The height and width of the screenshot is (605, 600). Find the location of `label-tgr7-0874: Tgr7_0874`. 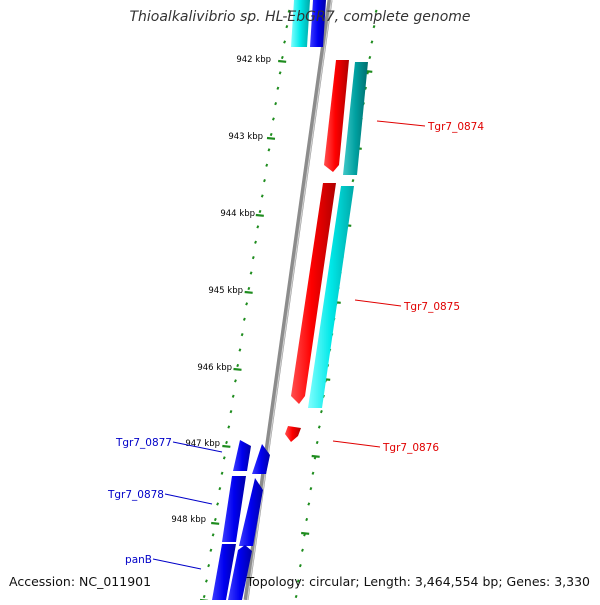

label-tgr7-0874: Tgr7_0874 is located at coordinates (455, 127).